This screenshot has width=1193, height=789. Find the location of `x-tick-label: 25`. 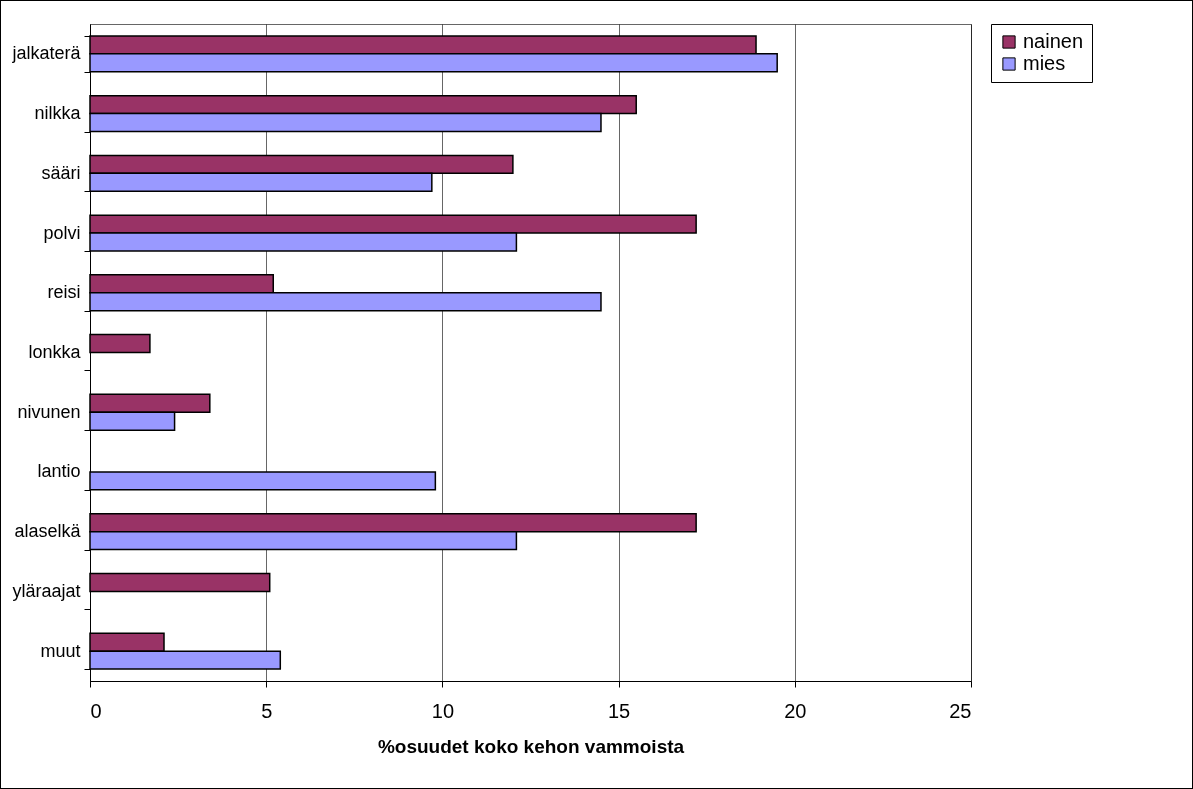

x-tick-label: 25 is located at coordinates (960, 710).